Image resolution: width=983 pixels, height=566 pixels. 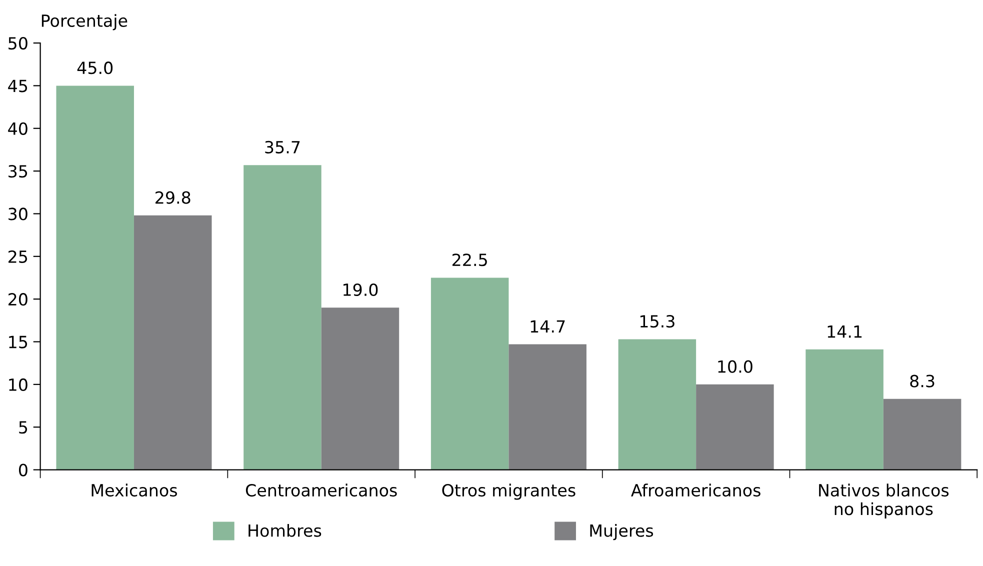 I want to click on y-axis-title: Porcentaje, so click(x=85, y=22).